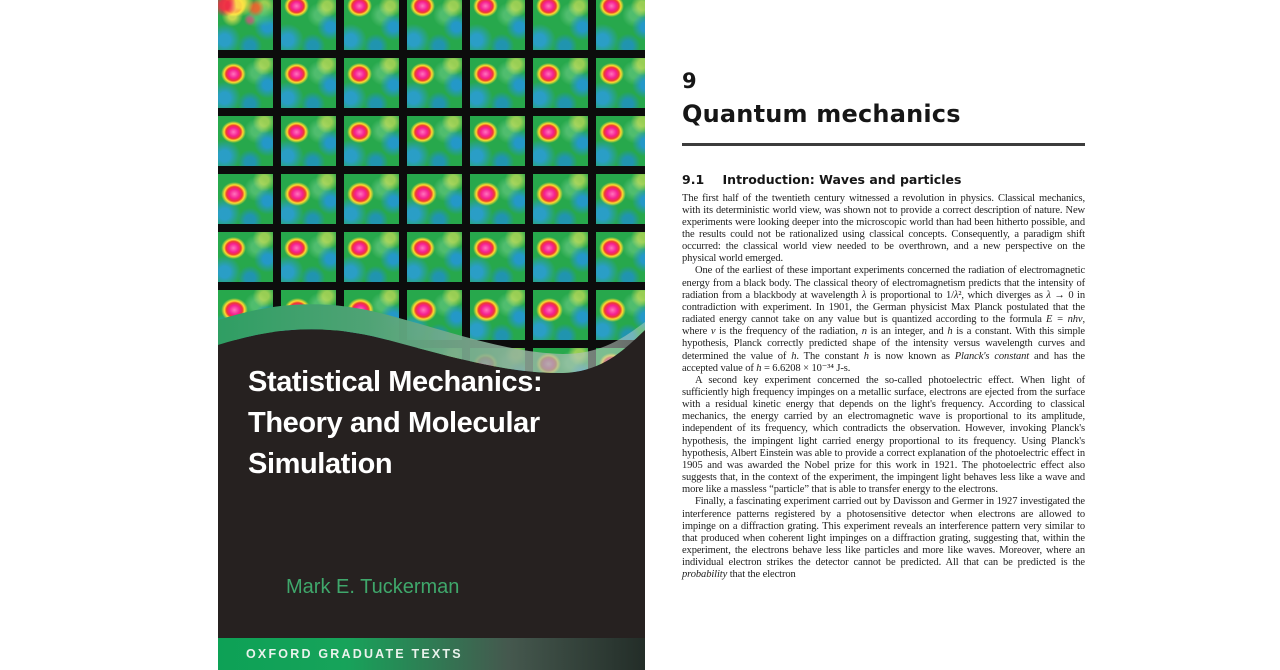  Describe the element at coordinates (431, 527) in the screenshot. I see `cover-bottom-panel` at that location.